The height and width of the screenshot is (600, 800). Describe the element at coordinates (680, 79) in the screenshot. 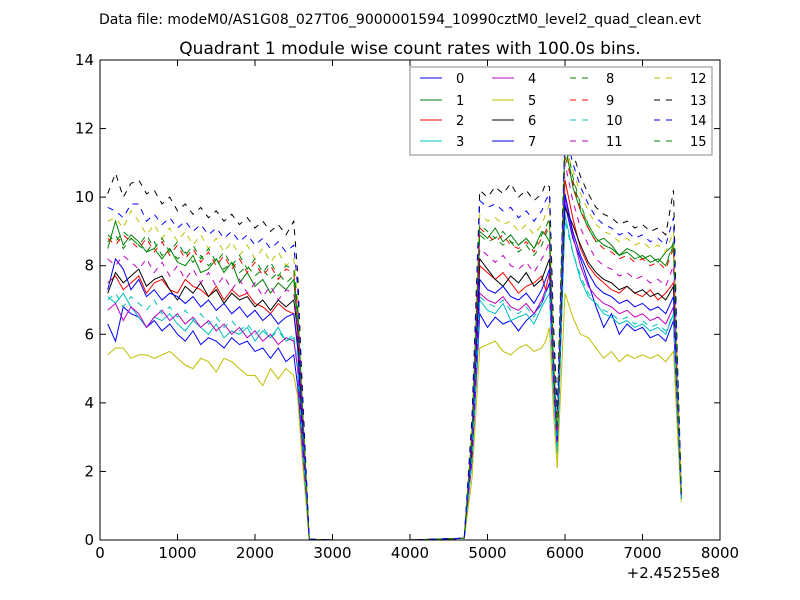

I see `legend-item: 12` at that location.